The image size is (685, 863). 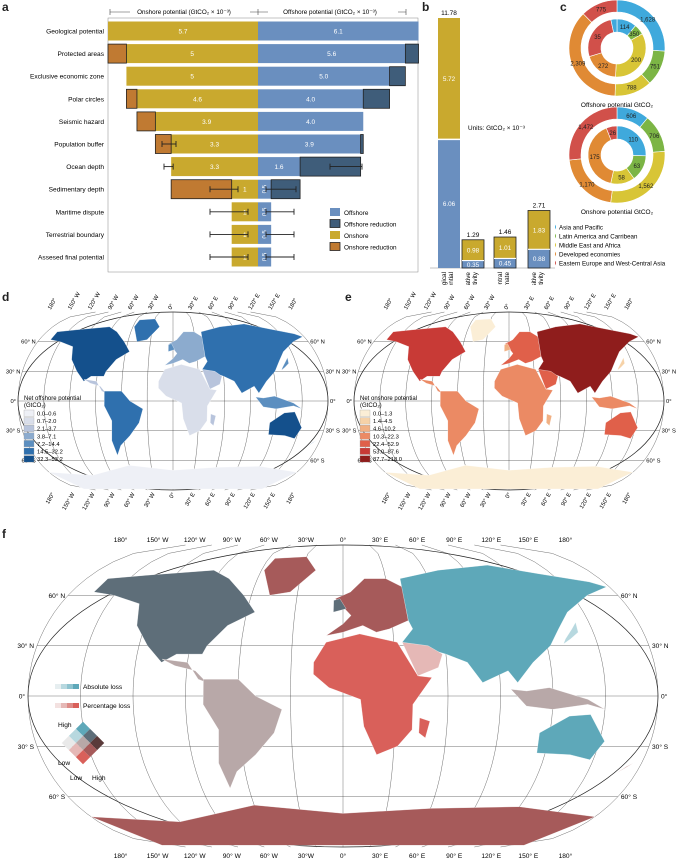 What do you see at coordinates (655, 67) in the screenshot?
I see `outer-ring-segment-label: 751` at bounding box center [655, 67].